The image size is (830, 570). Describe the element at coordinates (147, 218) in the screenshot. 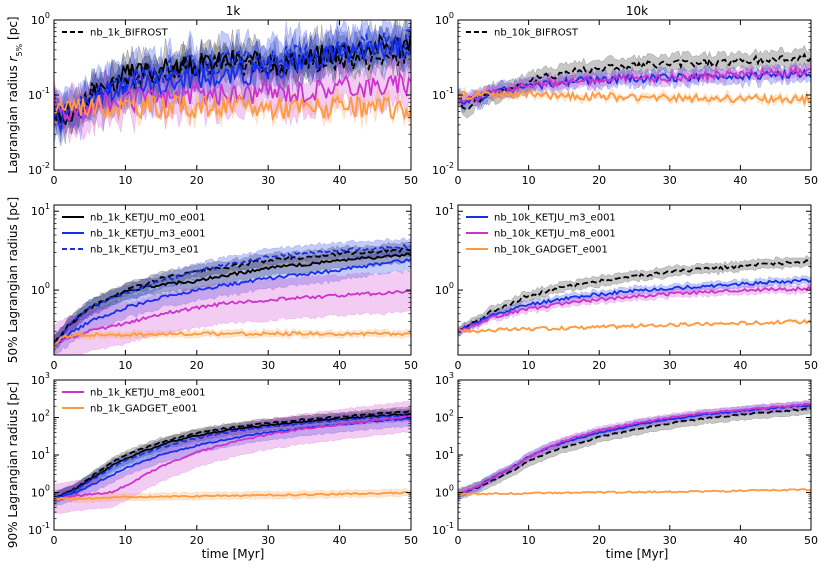

I see `legend-label: nb_1k_KETJU_m0_e001` at that location.